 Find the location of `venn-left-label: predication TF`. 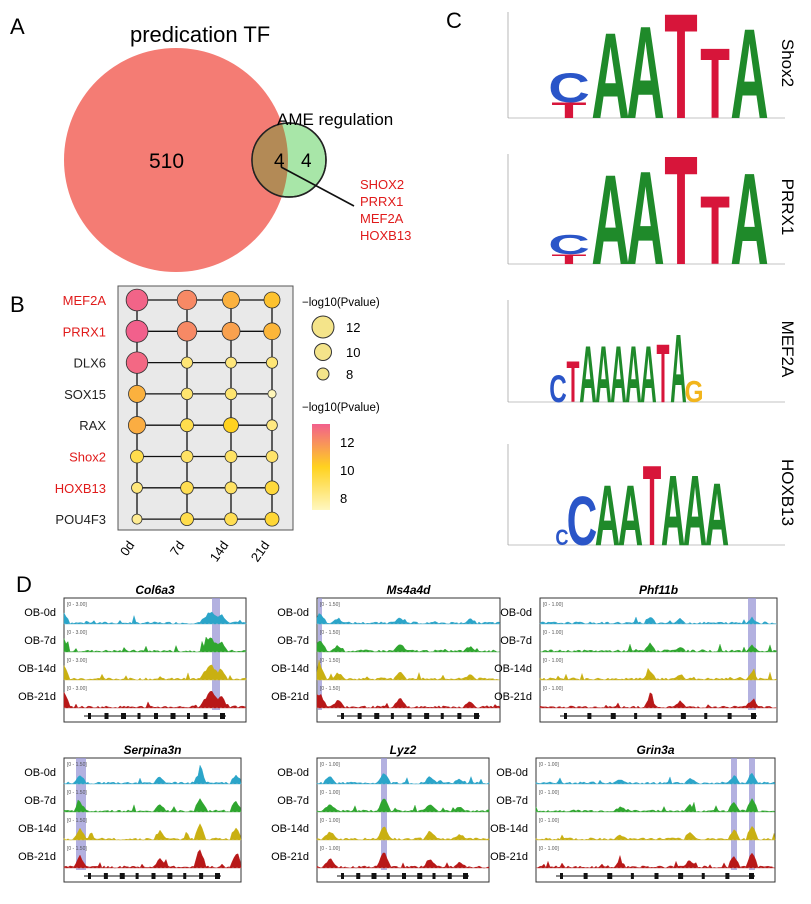

venn-left-label: predication TF is located at coordinates (200, 34).